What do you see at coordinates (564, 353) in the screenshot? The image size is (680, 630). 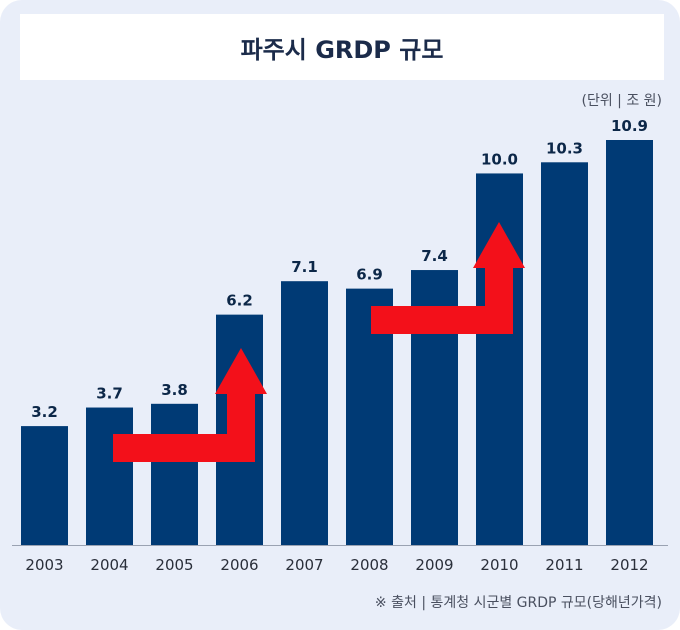 I see `bar-2011` at bounding box center [564, 353].